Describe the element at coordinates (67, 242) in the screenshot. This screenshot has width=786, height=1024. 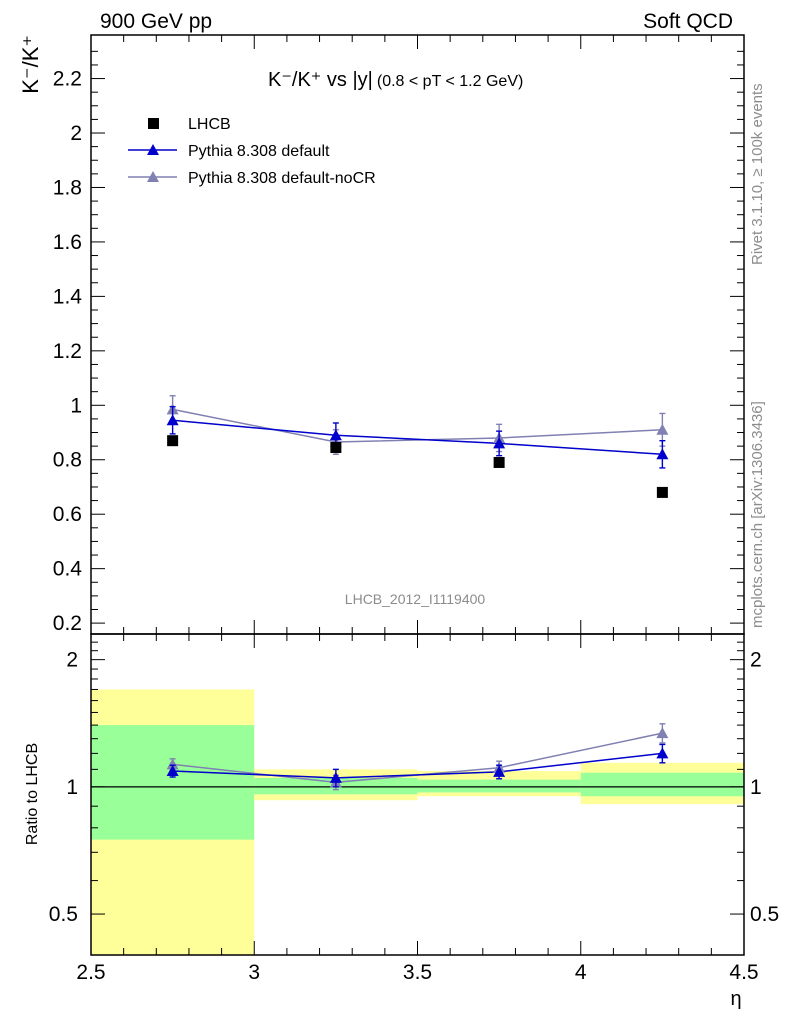
I see `main-y-tick-label: 1.6` at that location.